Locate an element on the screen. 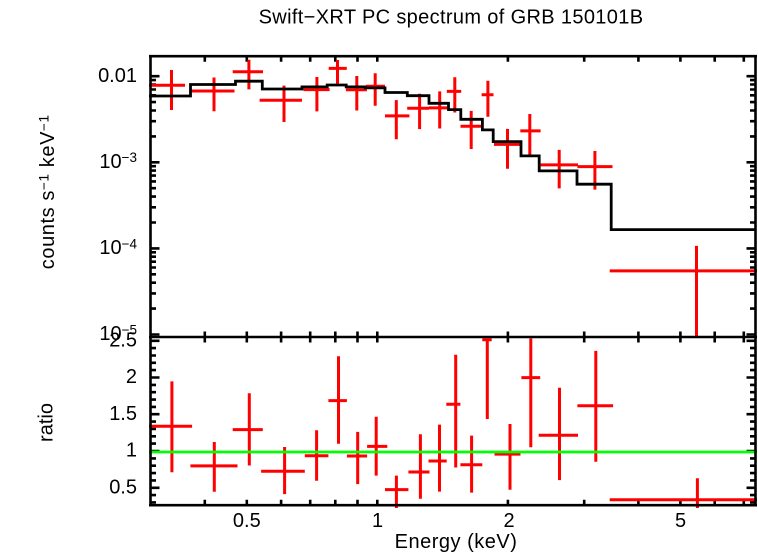 This screenshot has height=556, width=758. svg-text:Swift−XRT PC spectrum of GRB 1: Swift−XRT PC spectrum of GRB 150101B is located at coordinates (451, 18).